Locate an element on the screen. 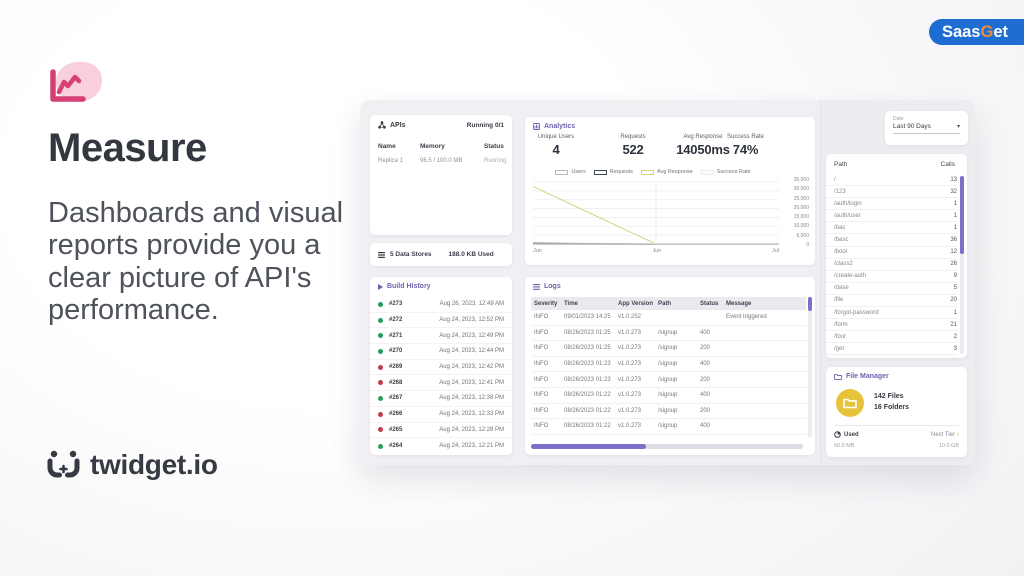 The height and width of the screenshot is (576, 1024). build-id: #273 is located at coordinates (396, 304).